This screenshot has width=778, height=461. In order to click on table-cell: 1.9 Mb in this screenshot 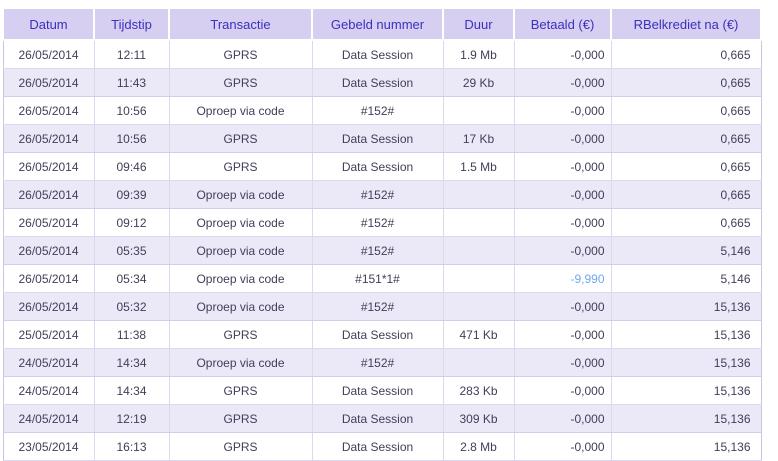, I will do `click(478, 54)`.